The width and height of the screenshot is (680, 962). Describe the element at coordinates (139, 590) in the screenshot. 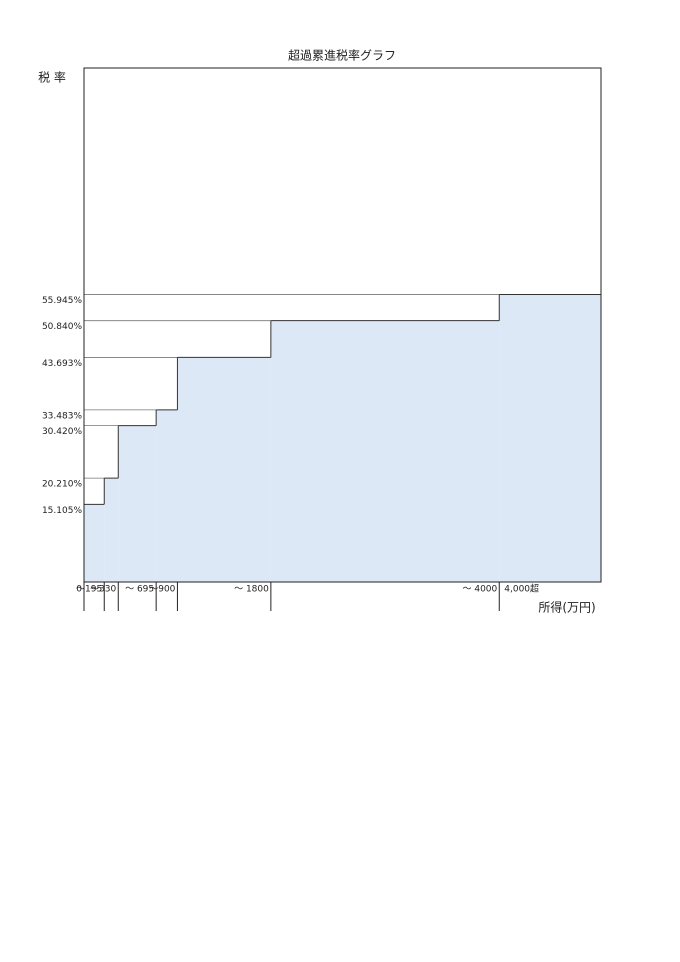

I see `x-tick-label: ～ 695` at that location.